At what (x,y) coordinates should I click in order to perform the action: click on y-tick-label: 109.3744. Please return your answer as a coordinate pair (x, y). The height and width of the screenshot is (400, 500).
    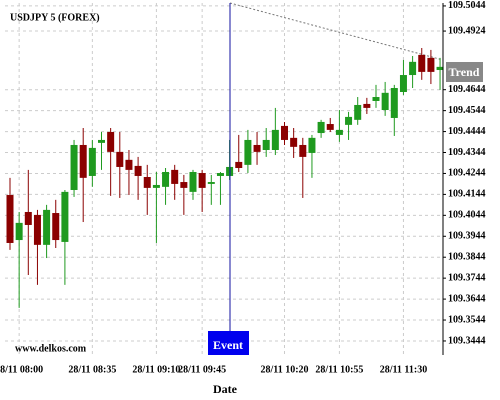
    Looking at the image, I should click on (467, 277).